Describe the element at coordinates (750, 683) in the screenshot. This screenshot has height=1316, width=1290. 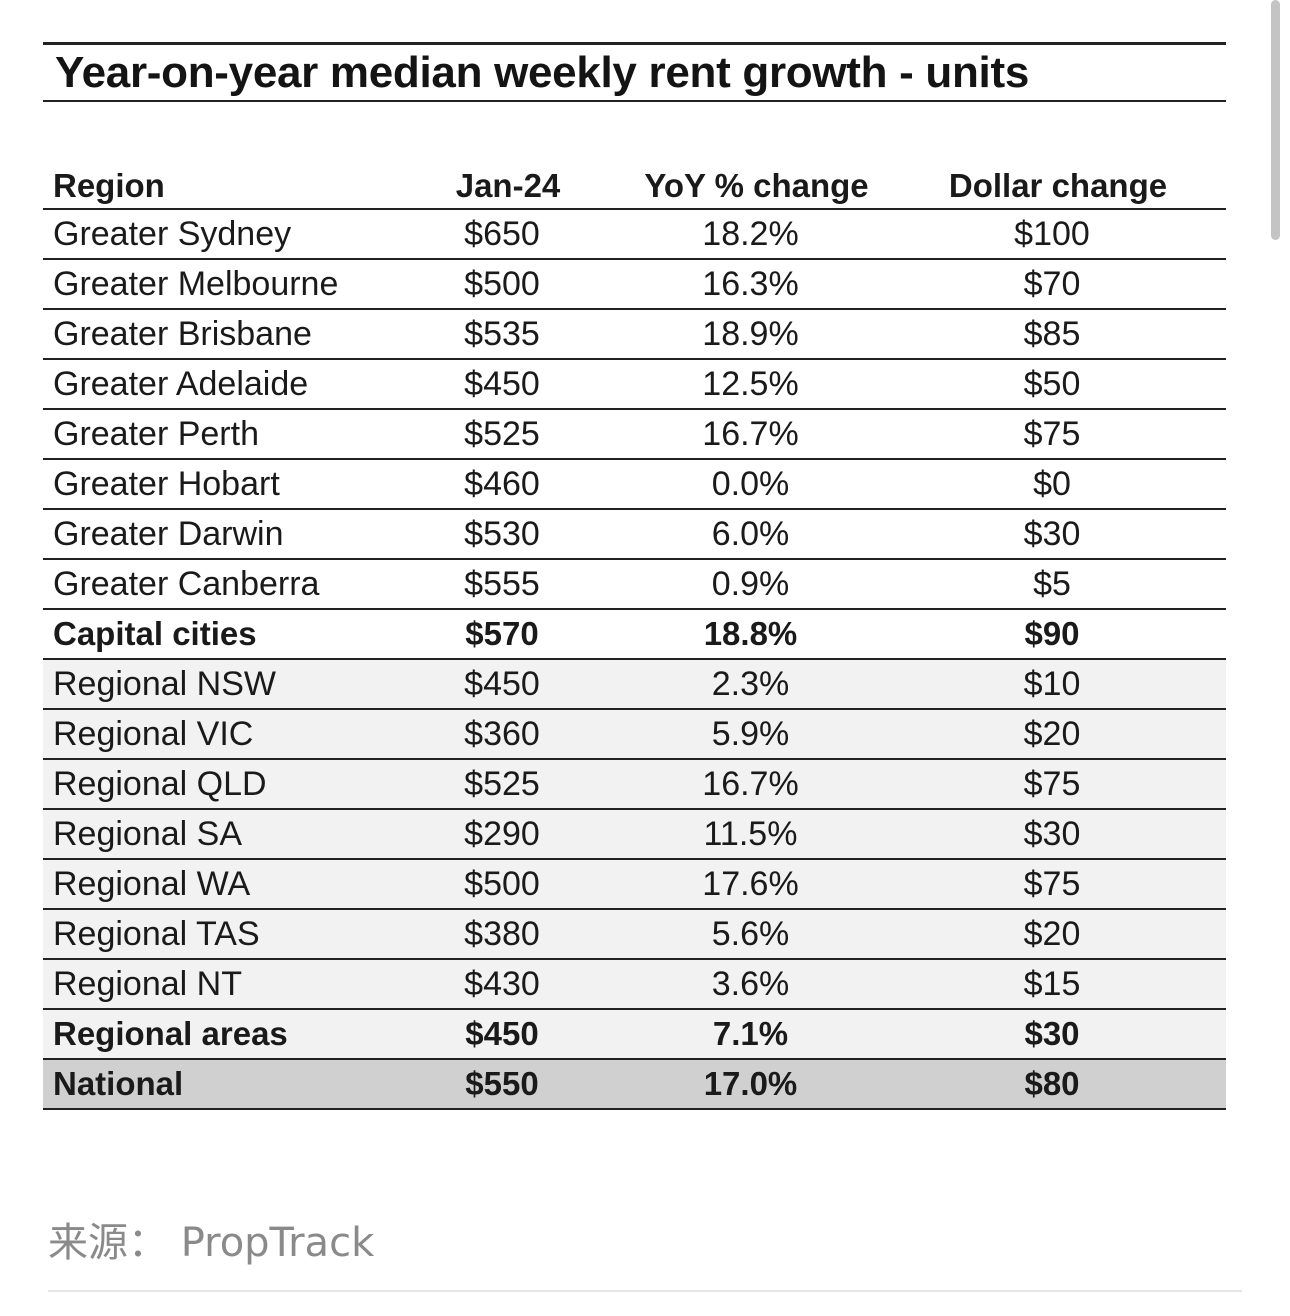
I see `cell-yoy-change: 2.3%` at that location.